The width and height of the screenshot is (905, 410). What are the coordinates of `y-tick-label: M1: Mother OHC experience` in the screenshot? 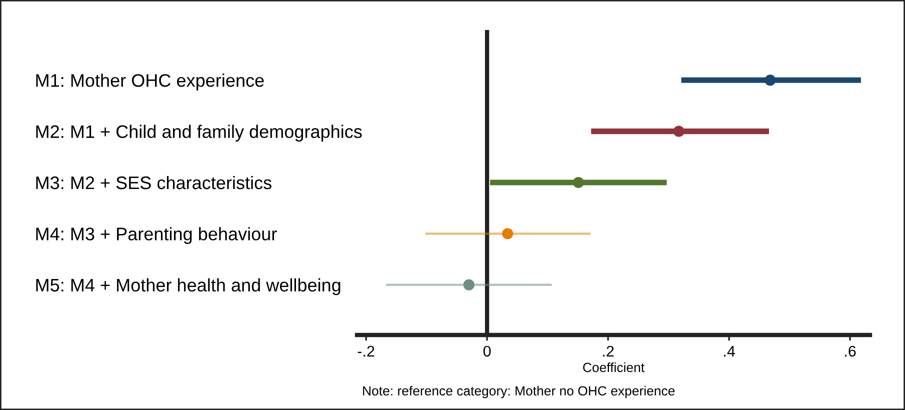 It's located at (150, 82).